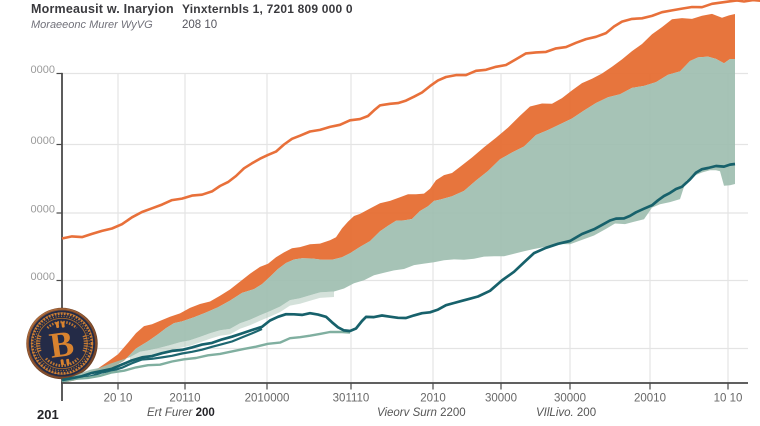 Image resolution: width=760 pixels, height=426 pixels. I want to click on svg-text: B, so click(61, 344).